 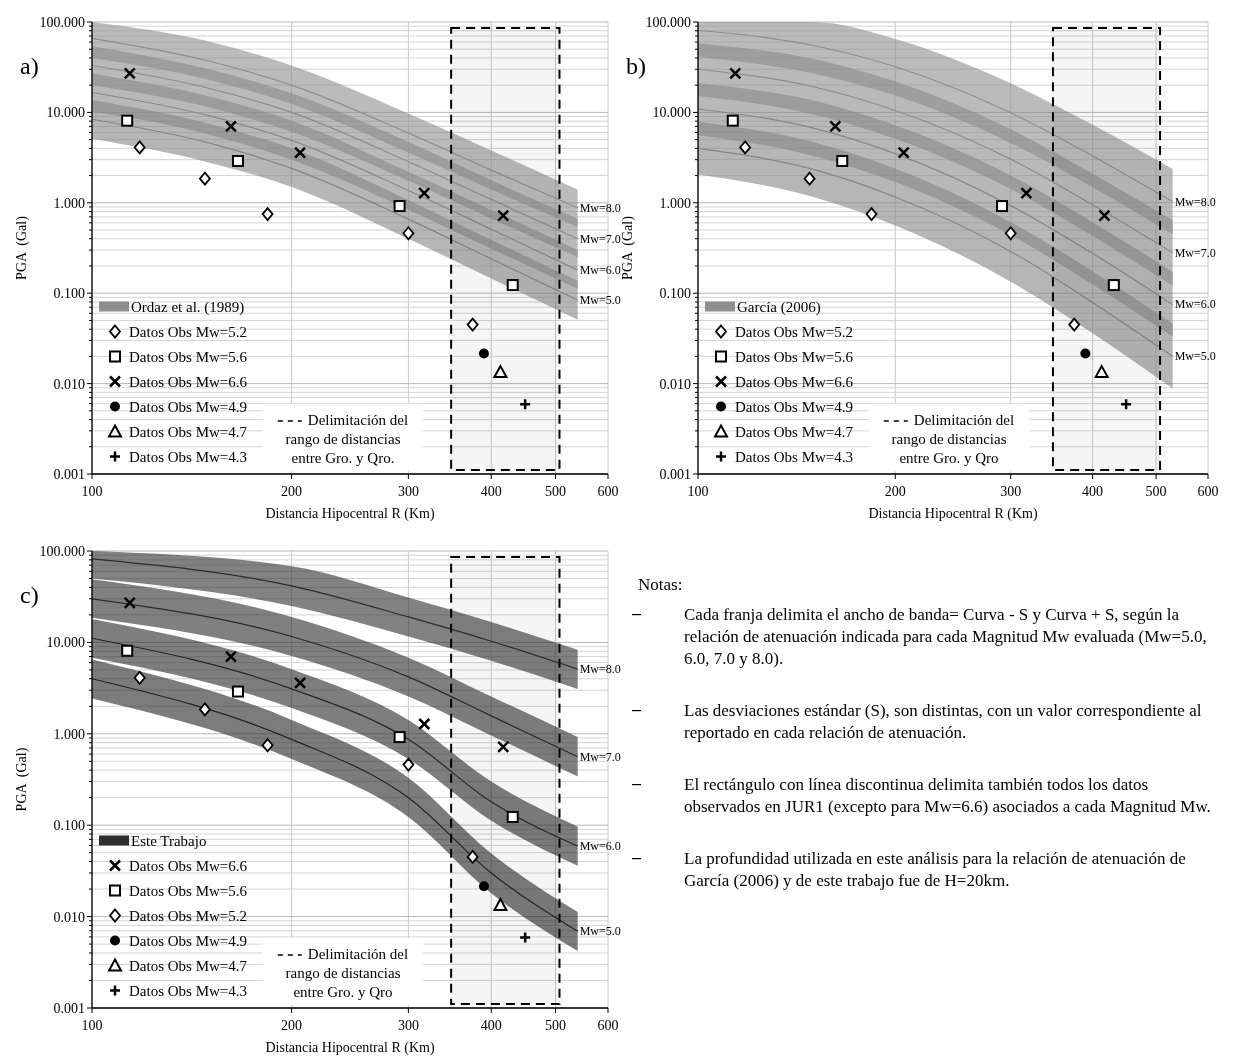 I want to click on text: Cada franja delimita el ancho de banda= Curva - S y Curva + S, según la relación de atenuación indicada para cada Magnitud Mw evaluada (Mw=5.0, 6.0, 7.0 y 8.0)., so click(x=945, y=636).